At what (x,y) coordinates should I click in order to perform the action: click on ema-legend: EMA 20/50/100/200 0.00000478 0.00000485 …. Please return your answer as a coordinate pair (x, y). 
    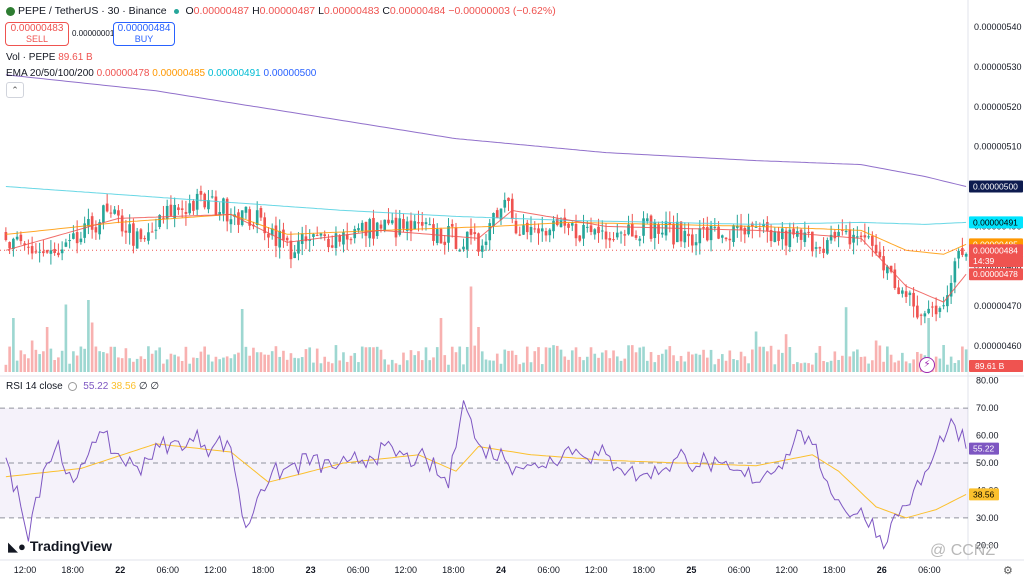
    Looking at the image, I should click on (161, 73).